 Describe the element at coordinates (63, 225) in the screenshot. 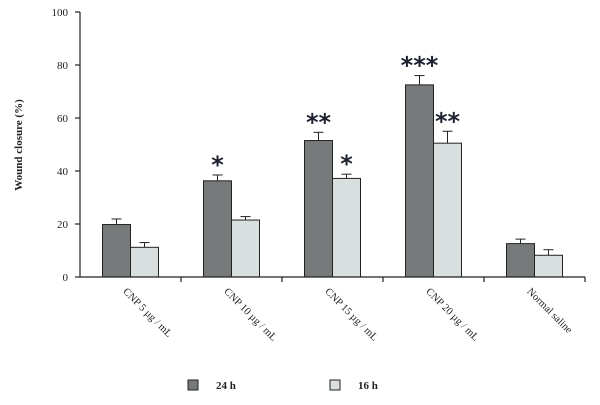

I see `y-tick-label: 20` at that location.